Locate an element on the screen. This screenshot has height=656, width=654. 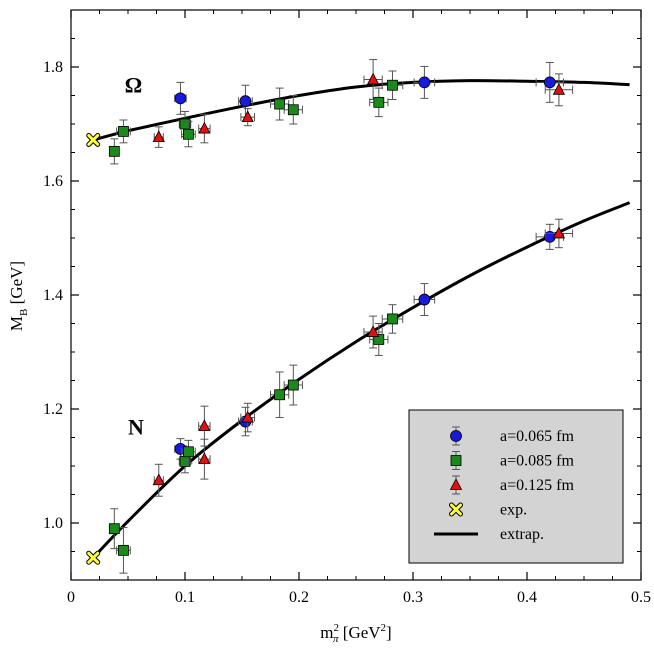
legend-label: a=0.085 fm is located at coordinates (537, 461).